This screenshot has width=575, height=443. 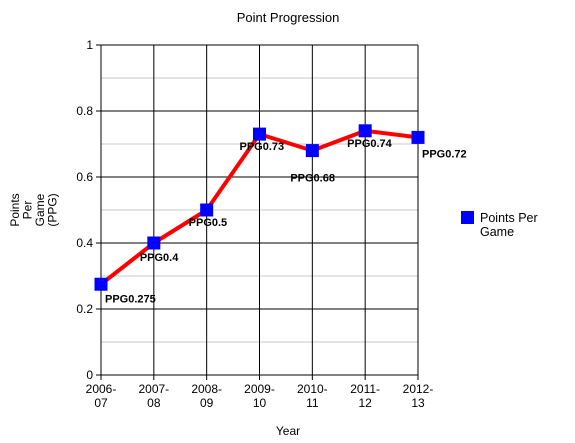 I want to click on y-tick-label: 1, so click(x=89, y=45).